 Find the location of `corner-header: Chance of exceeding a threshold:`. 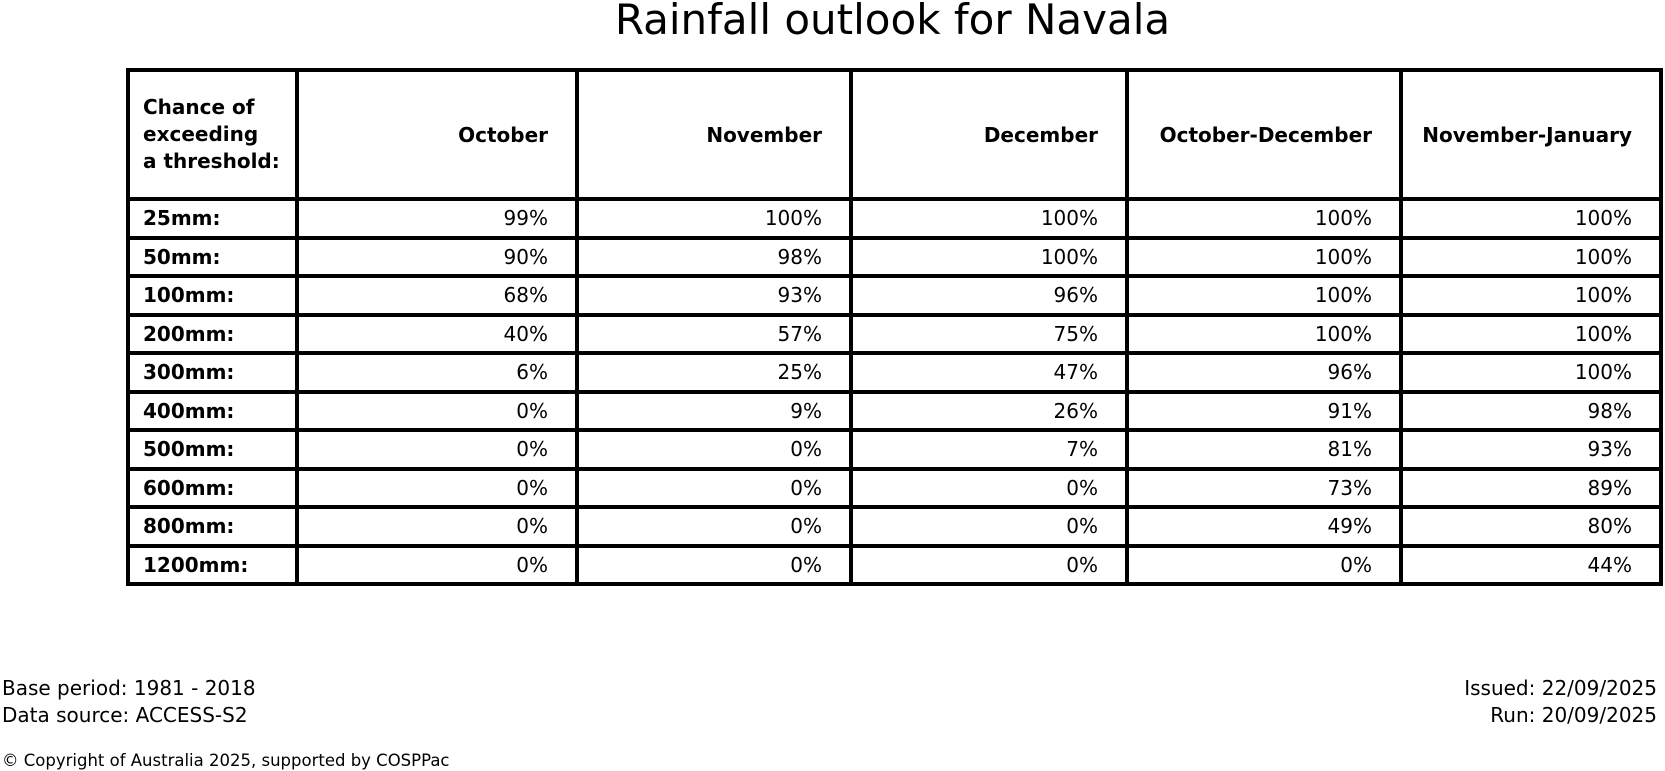

corner-header: Chance of exceeding a threshold: is located at coordinates (212, 134).